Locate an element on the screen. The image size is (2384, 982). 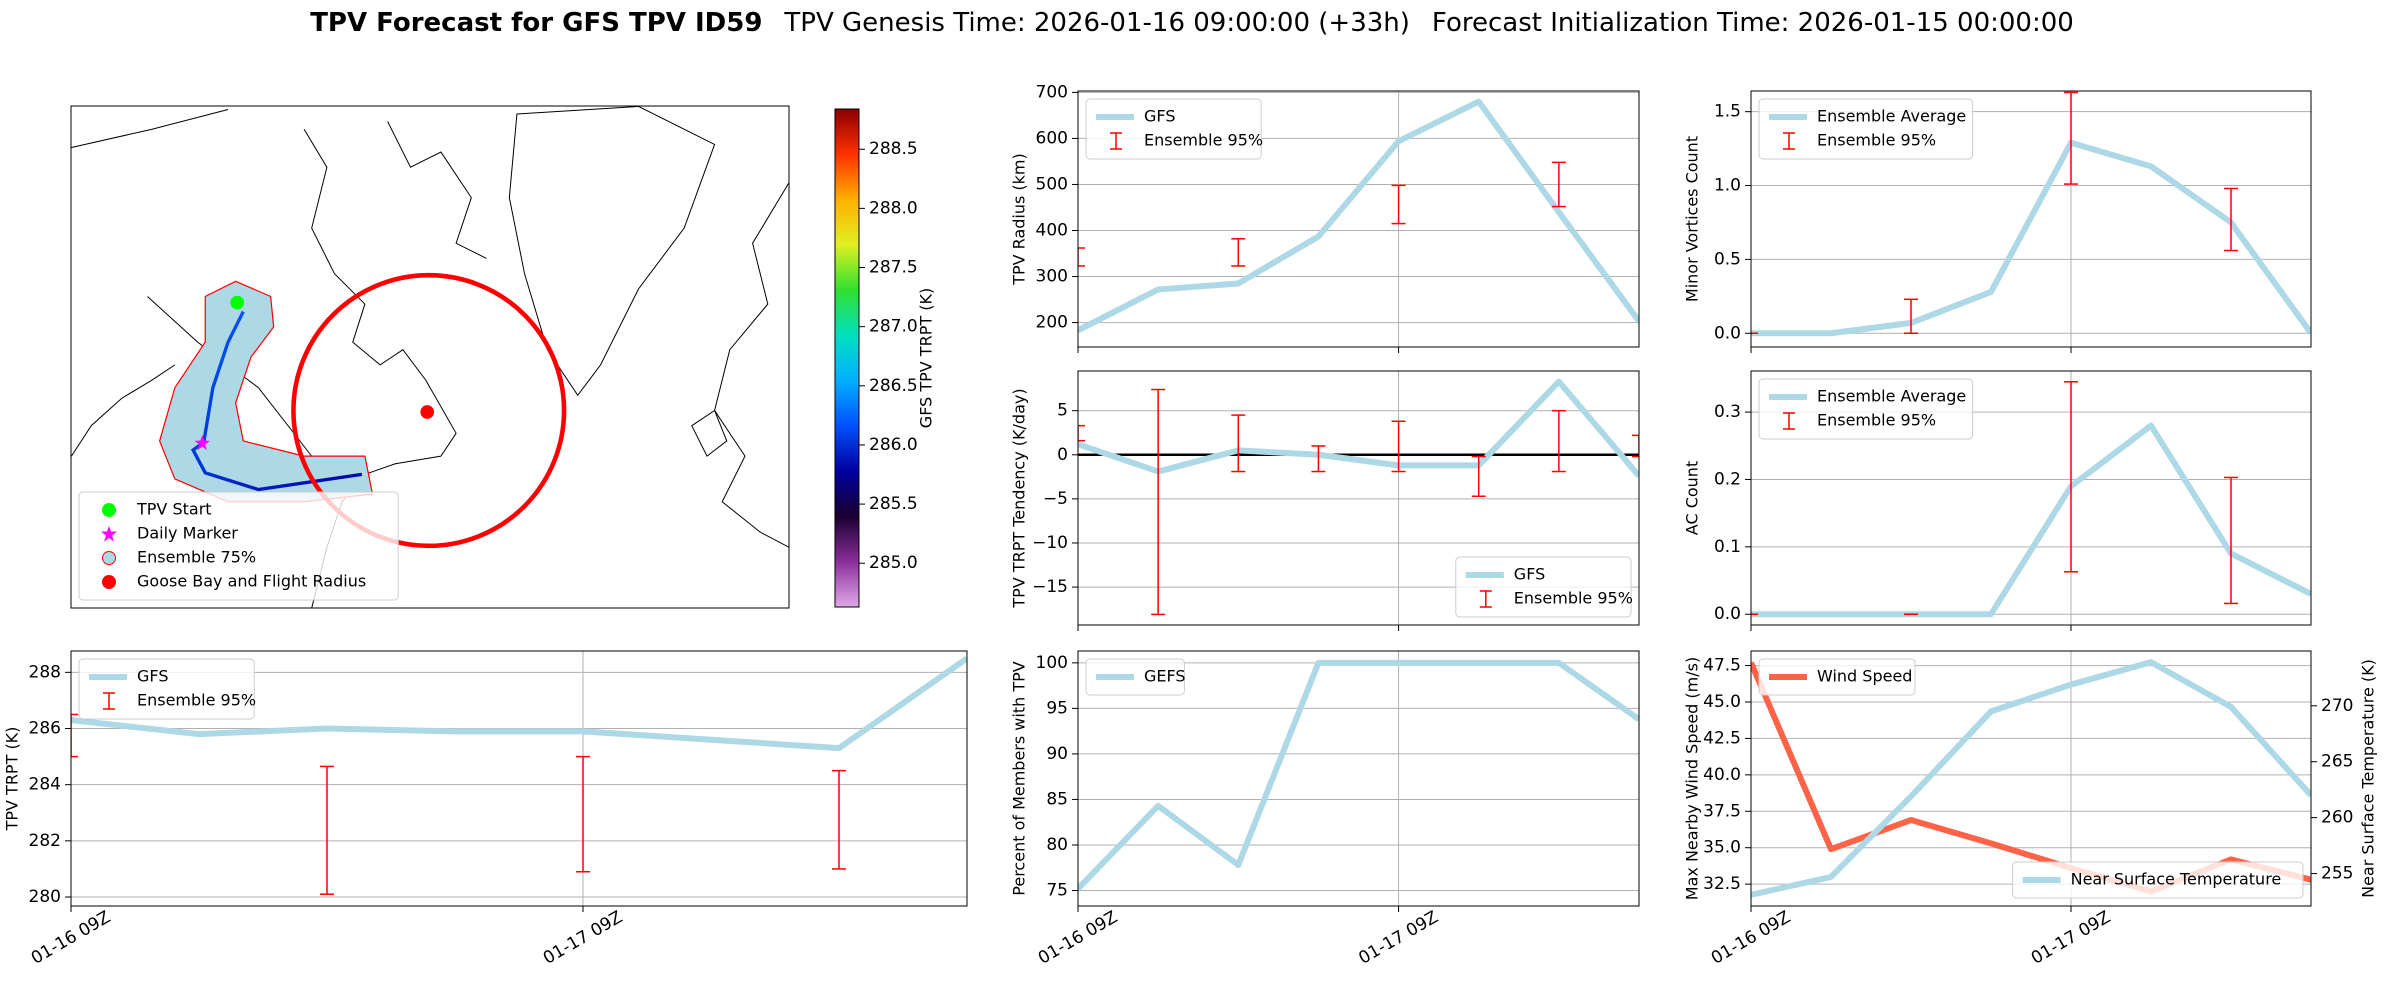
x-tick-label: 01-17 09Z is located at coordinates (2071, 937).